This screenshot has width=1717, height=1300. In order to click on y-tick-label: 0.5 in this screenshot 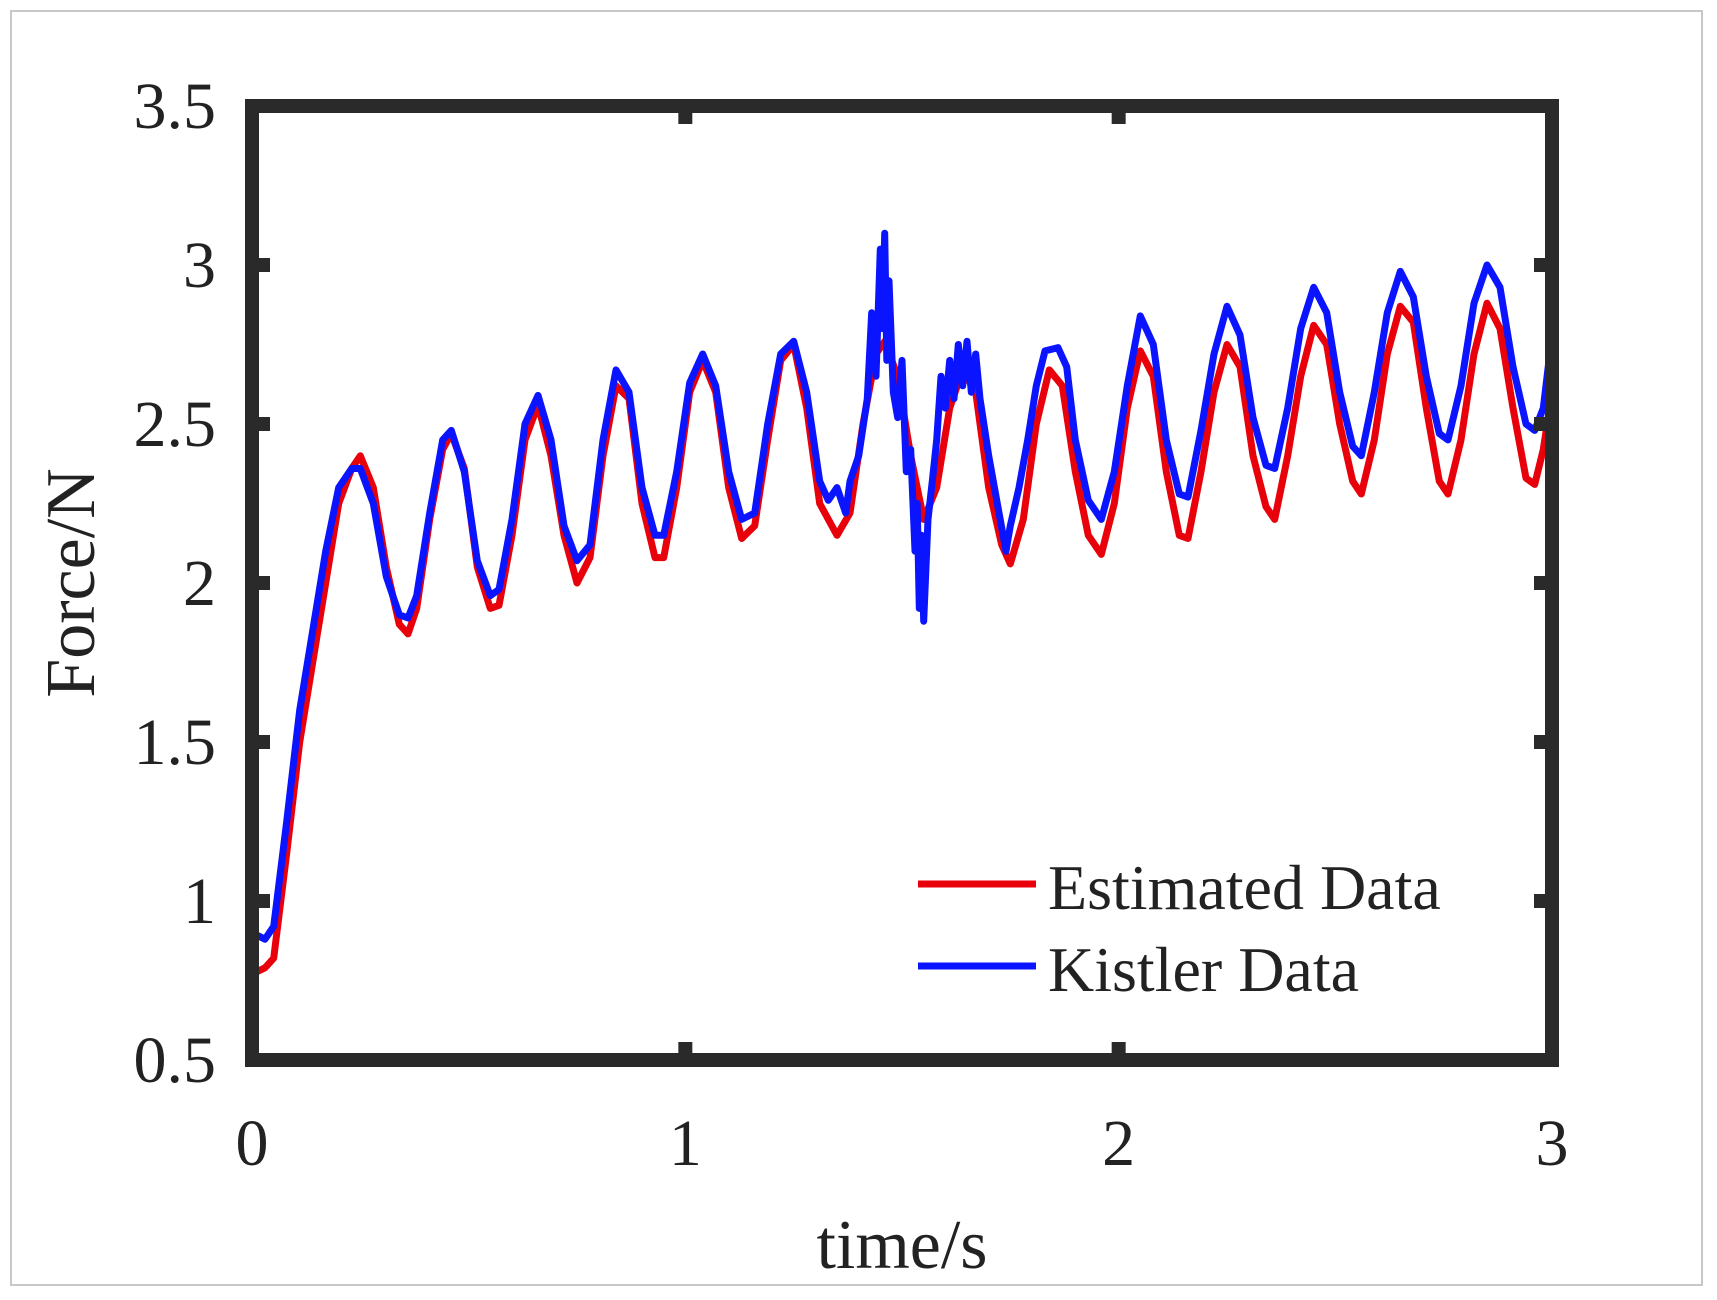, I will do `click(175, 1060)`.